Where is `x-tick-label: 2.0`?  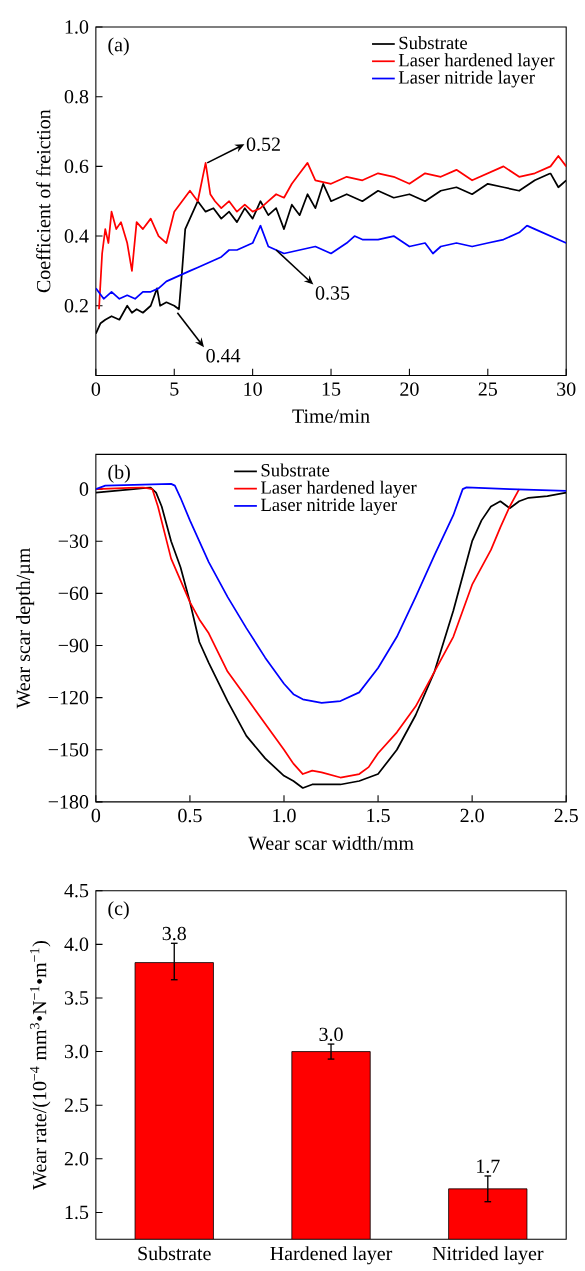 x-tick-label: 2.0 is located at coordinates (472, 815).